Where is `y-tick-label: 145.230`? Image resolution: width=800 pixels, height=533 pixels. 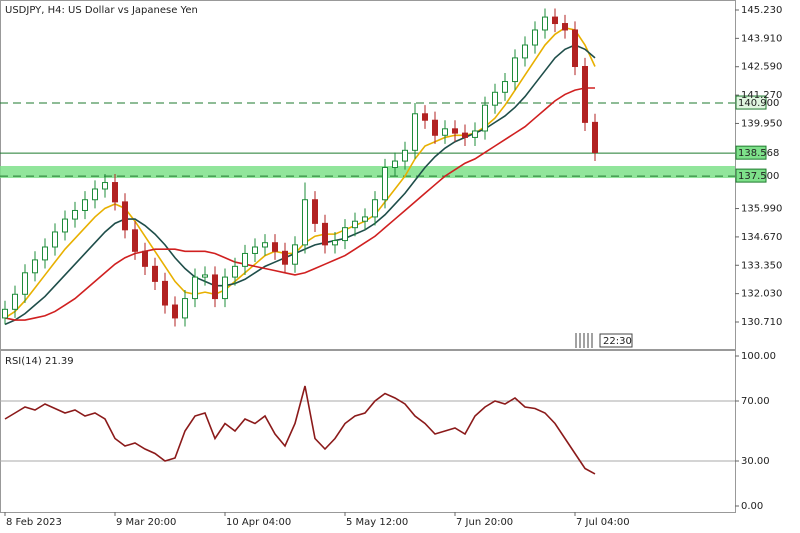
y-tick-label: 145.230 is located at coordinates (761, 10).